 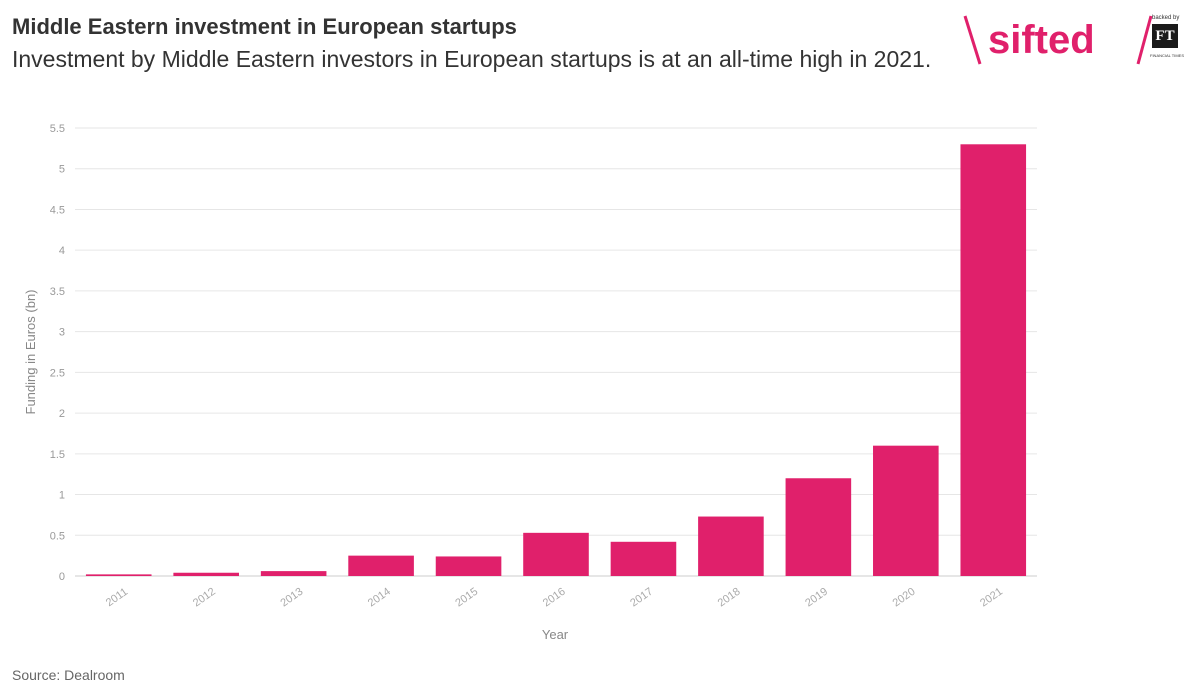 I want to click on x-tick-label: 2012, so click(x=204, y=598).